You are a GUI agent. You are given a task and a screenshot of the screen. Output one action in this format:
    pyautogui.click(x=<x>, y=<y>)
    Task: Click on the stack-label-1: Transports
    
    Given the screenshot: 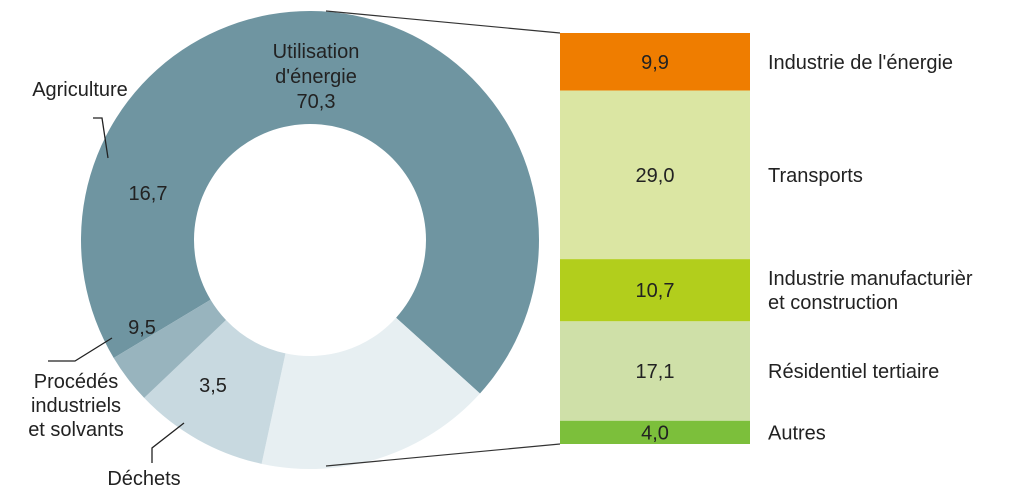 What is the action you would take?
    pyautogui.click(x=815, y=176)
    